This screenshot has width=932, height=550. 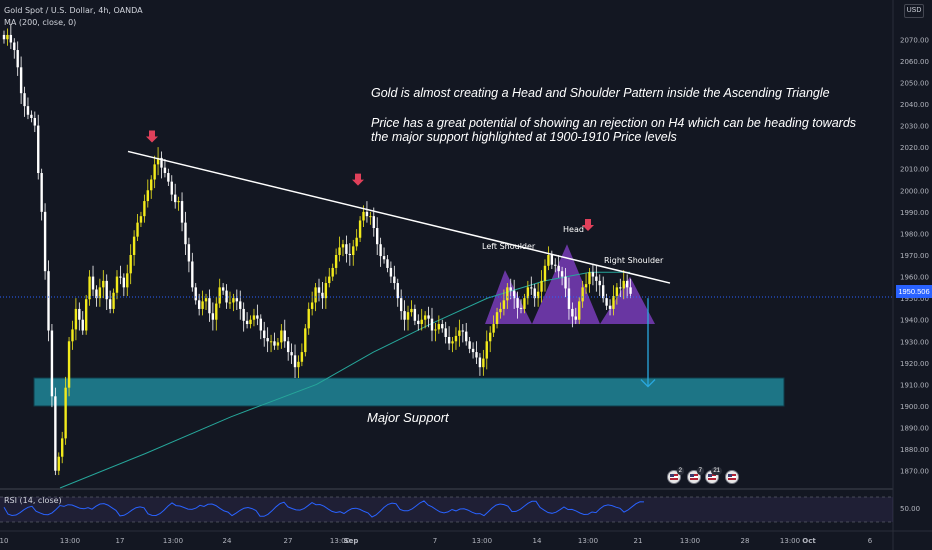 I want to click on support-zone, so click(x=409, y=392).